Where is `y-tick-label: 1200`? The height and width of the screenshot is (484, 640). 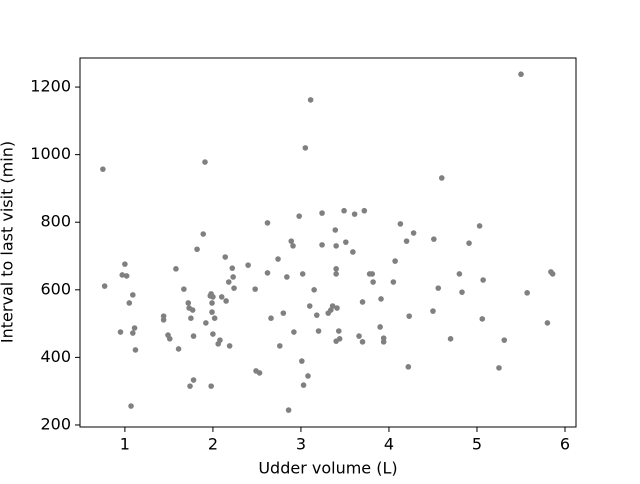 y-tick-label: 1200 is located at coordinates (50, 86).